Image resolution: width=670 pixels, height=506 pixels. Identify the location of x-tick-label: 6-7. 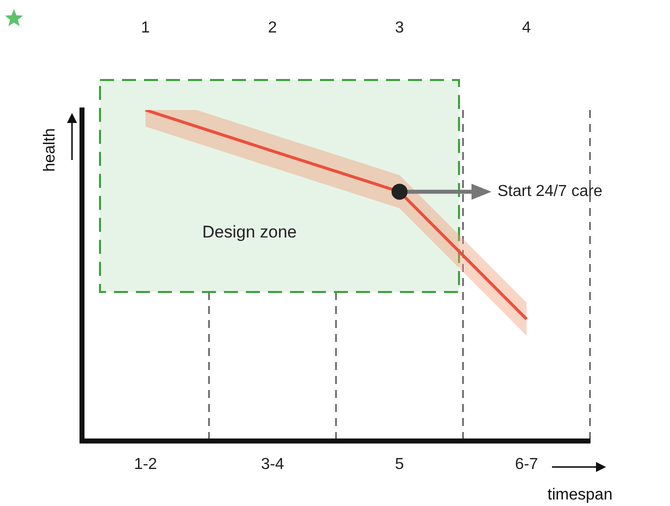
(526, 464).